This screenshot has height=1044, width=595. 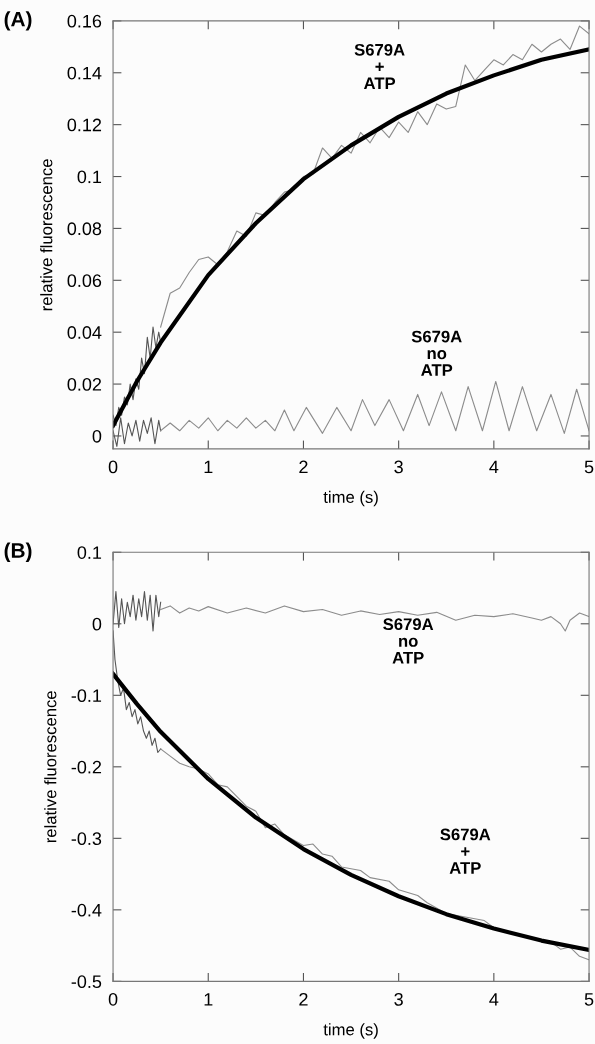 I want to click on y-tick-label: -0.4, so click(x=86, y=910).